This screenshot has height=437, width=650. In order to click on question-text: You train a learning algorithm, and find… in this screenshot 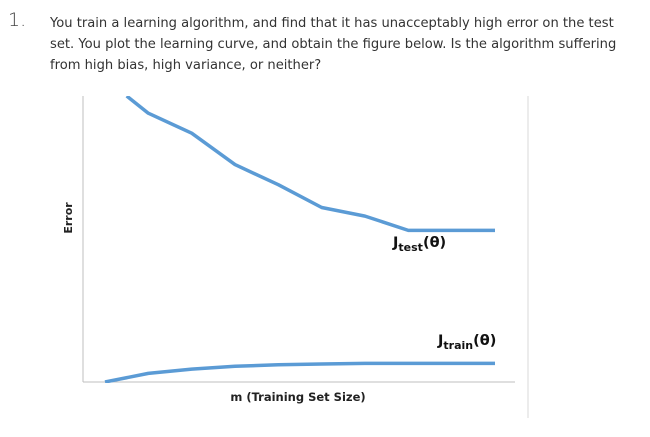, I will do `click(333, 44)`.